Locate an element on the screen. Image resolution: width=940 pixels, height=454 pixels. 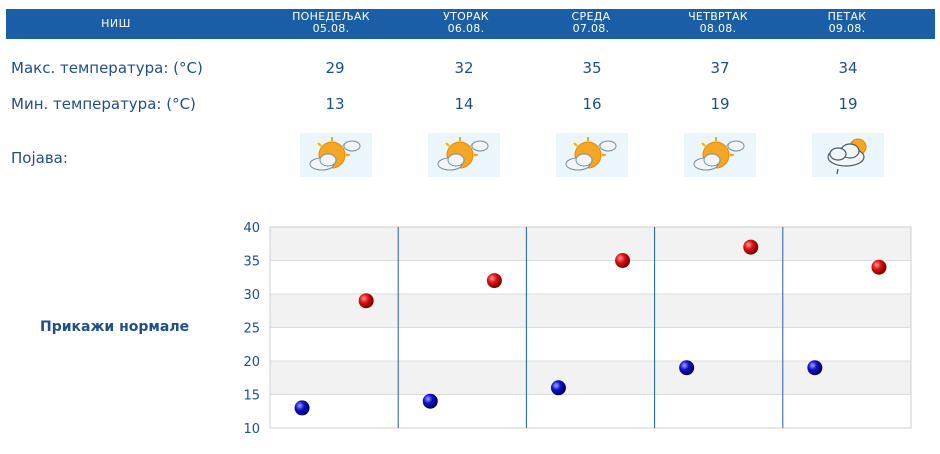
y-tick-label: 30 is located at coordinates (251, 295).